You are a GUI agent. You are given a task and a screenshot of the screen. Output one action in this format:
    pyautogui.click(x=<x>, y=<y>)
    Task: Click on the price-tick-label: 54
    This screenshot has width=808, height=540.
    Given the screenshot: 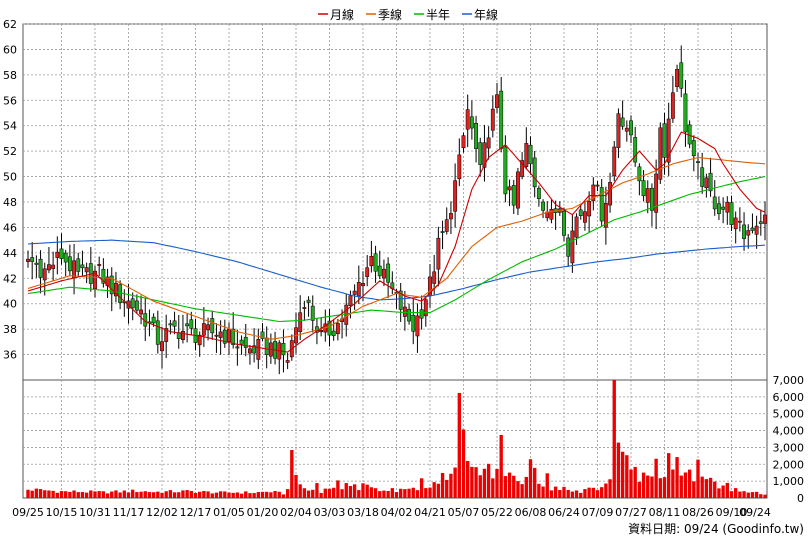 What is the action you would take?
    pyautogui.click(x=10, y=126)
    